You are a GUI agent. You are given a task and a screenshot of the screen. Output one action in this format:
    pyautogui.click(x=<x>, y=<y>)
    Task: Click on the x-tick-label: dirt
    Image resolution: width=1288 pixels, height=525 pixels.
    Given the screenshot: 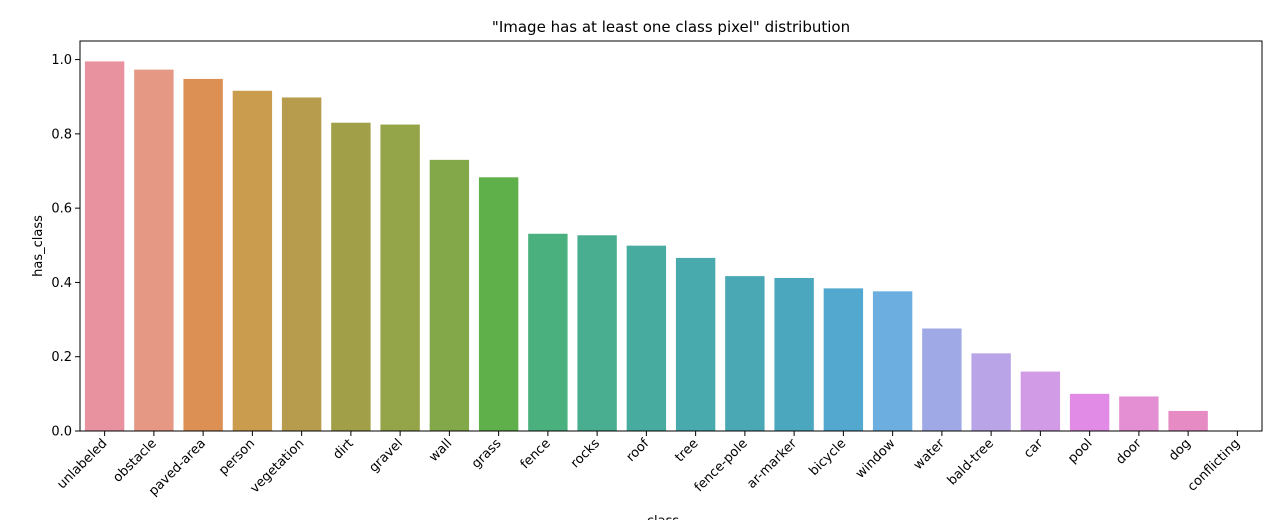 What is the action you would take?
    pyautogui.click(x=343, y=449)
    